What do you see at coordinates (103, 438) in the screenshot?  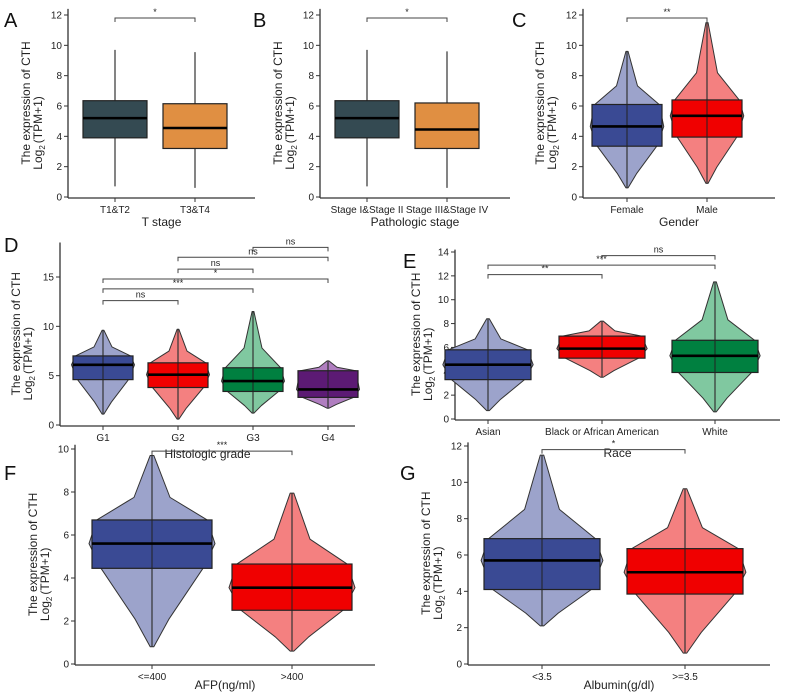 I see `x-tick-label: G1` at bounding box center [103, 438].